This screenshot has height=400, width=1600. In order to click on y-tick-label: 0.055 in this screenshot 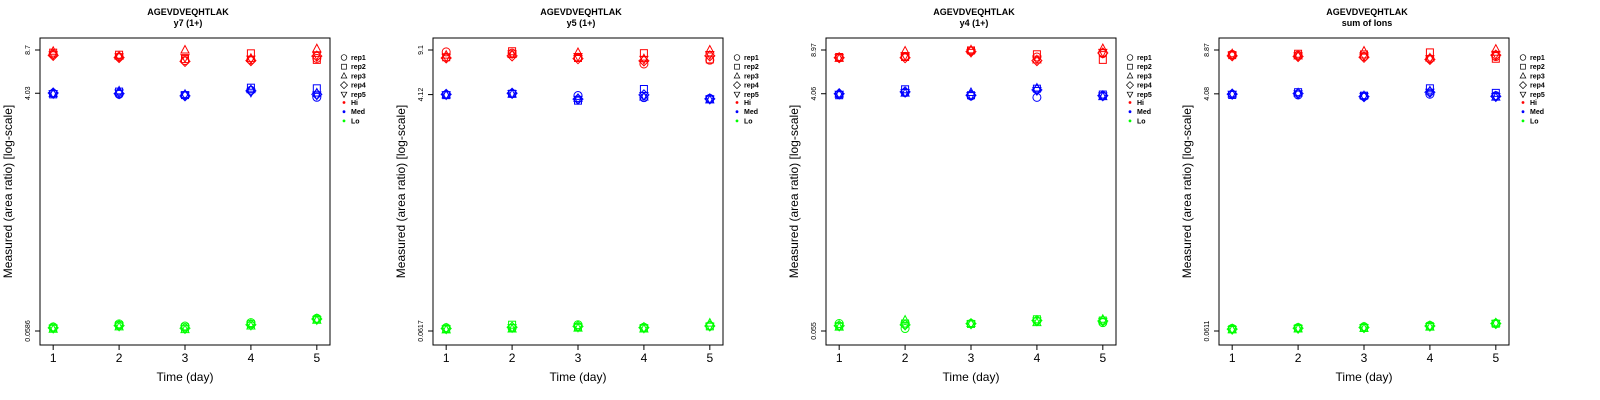, I will do `click(814, 331)`.